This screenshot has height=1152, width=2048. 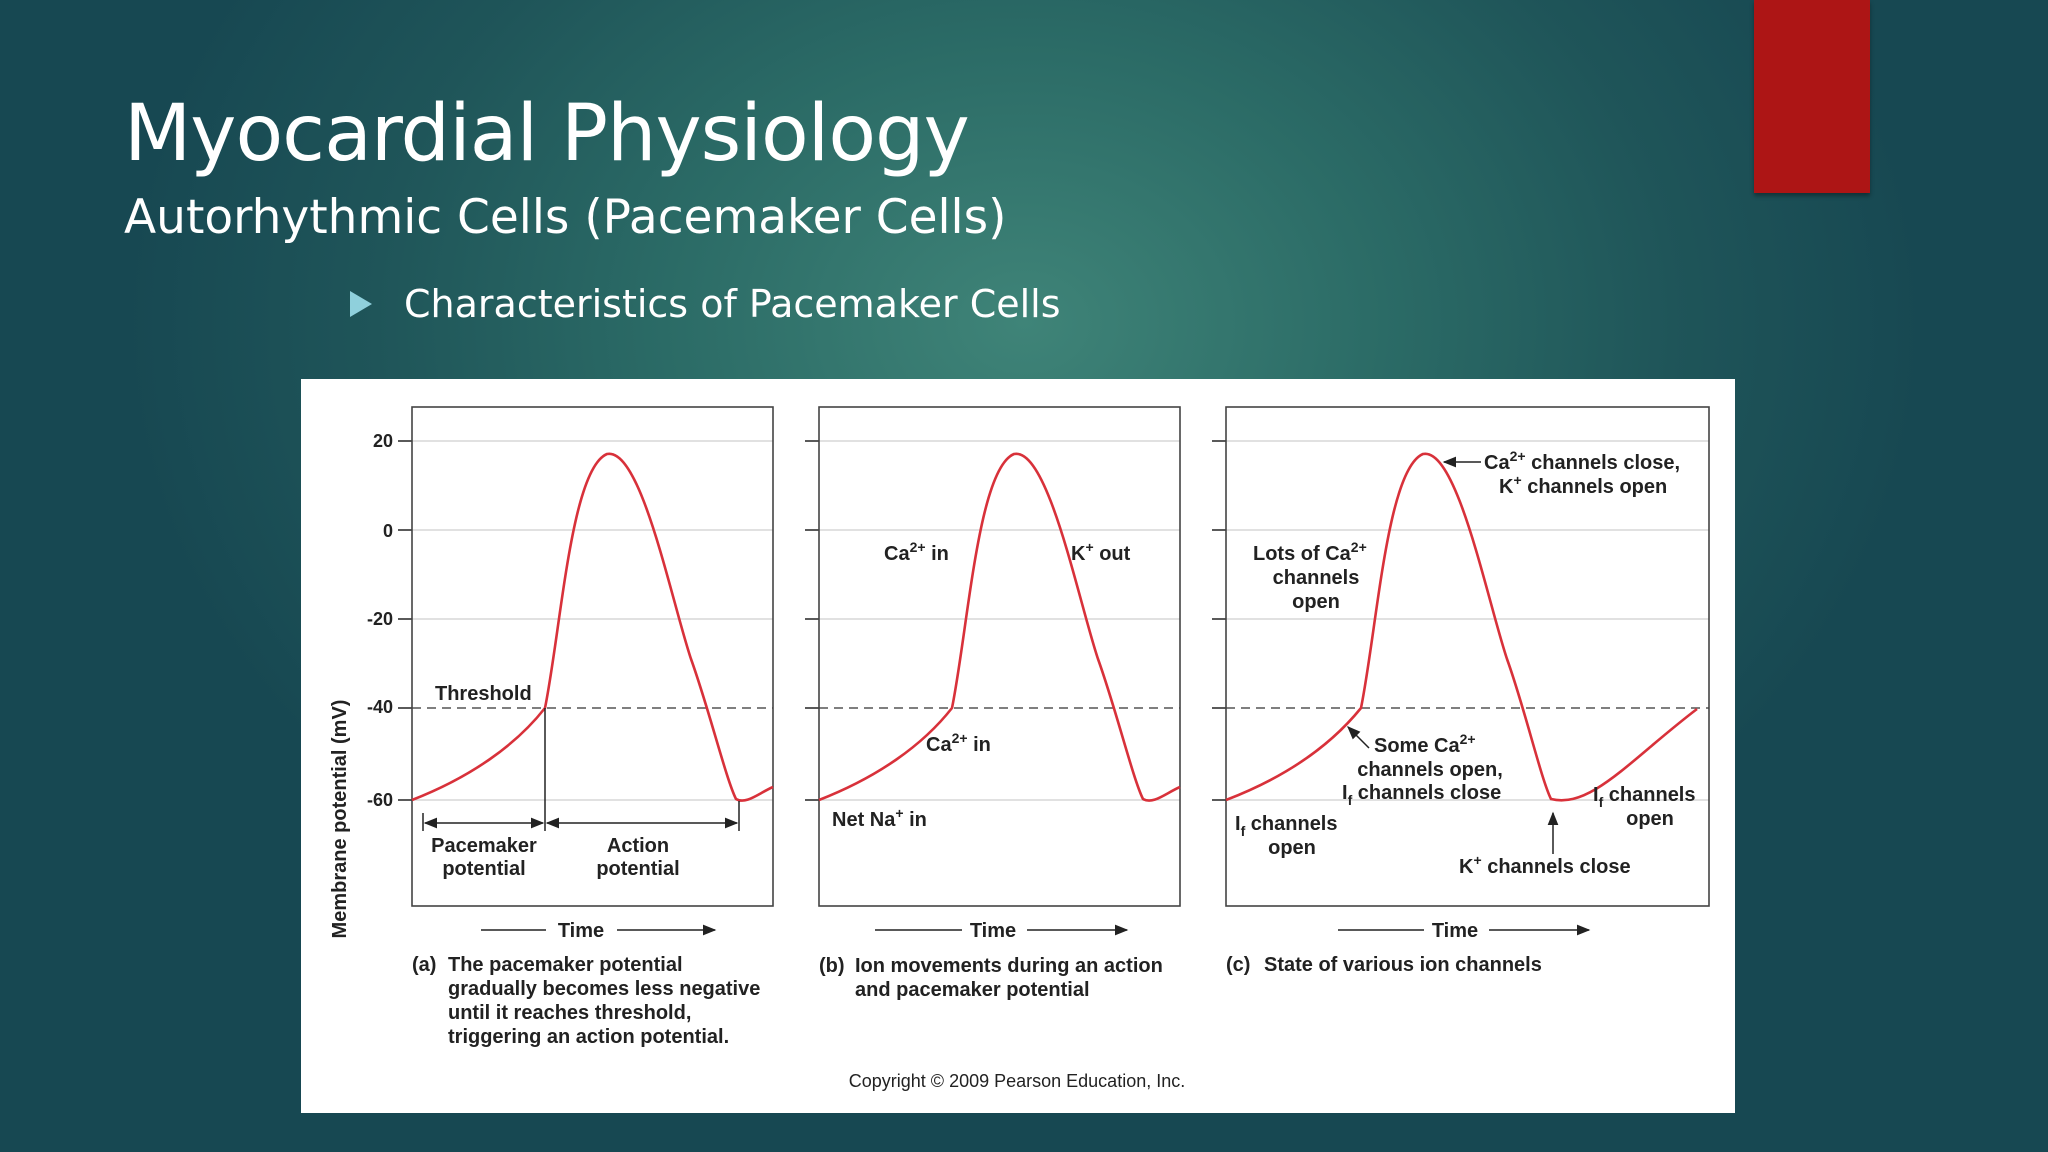 What do you see at coordinates (483, 869) in the screenshot?
I see `pacemaker-potential-label: potential` at bounding box center [483, 869].